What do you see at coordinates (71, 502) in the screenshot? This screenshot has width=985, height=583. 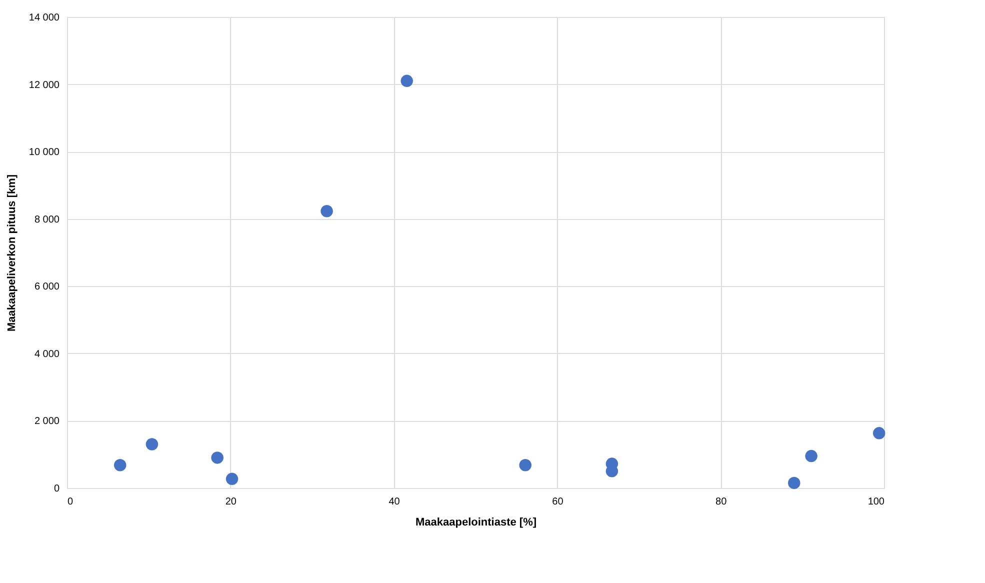 I see `x-tick-label: 0` at bounding box center [71, 502].